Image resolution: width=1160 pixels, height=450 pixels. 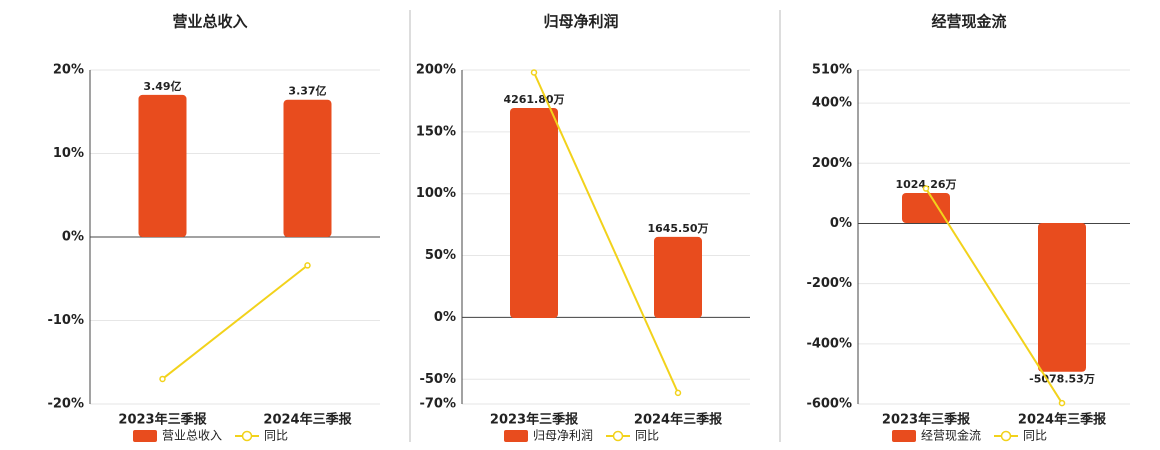 I want to click on chart-title: 营业总收入, so click(x=209, y=22).